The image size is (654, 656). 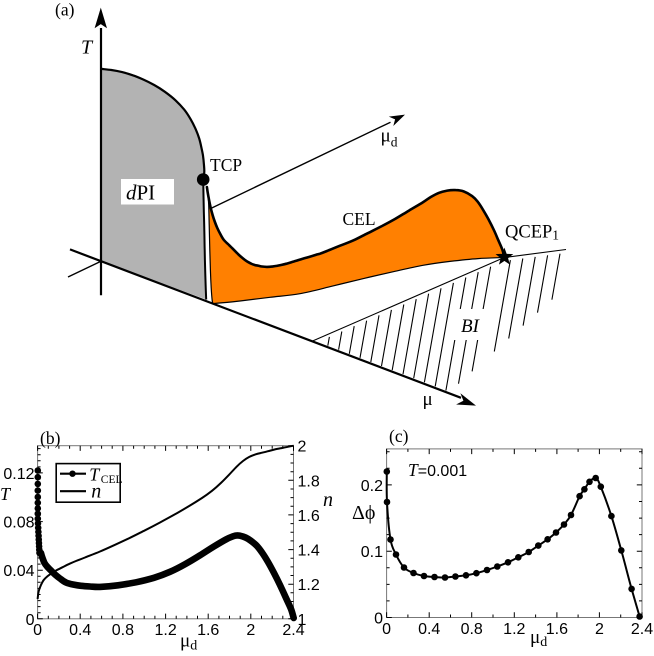 I want to click on svg-text: BI, so click(x=471, y=326).